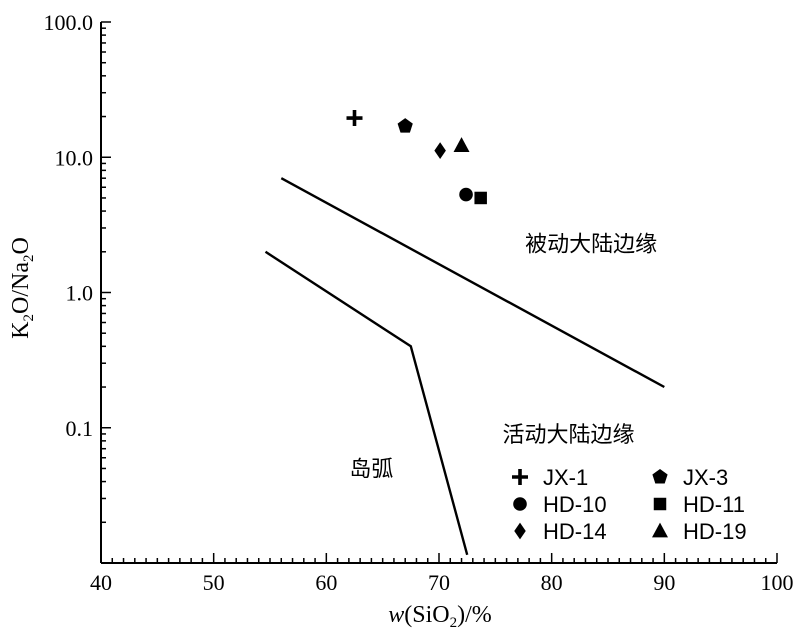 Image resolution: width=800 pixels, height=631 pixels. What do you see at coordinates (454, 623) in the screenshot?
I see `x-axis-title-subscript: 2` at bounding box center [454, 623].